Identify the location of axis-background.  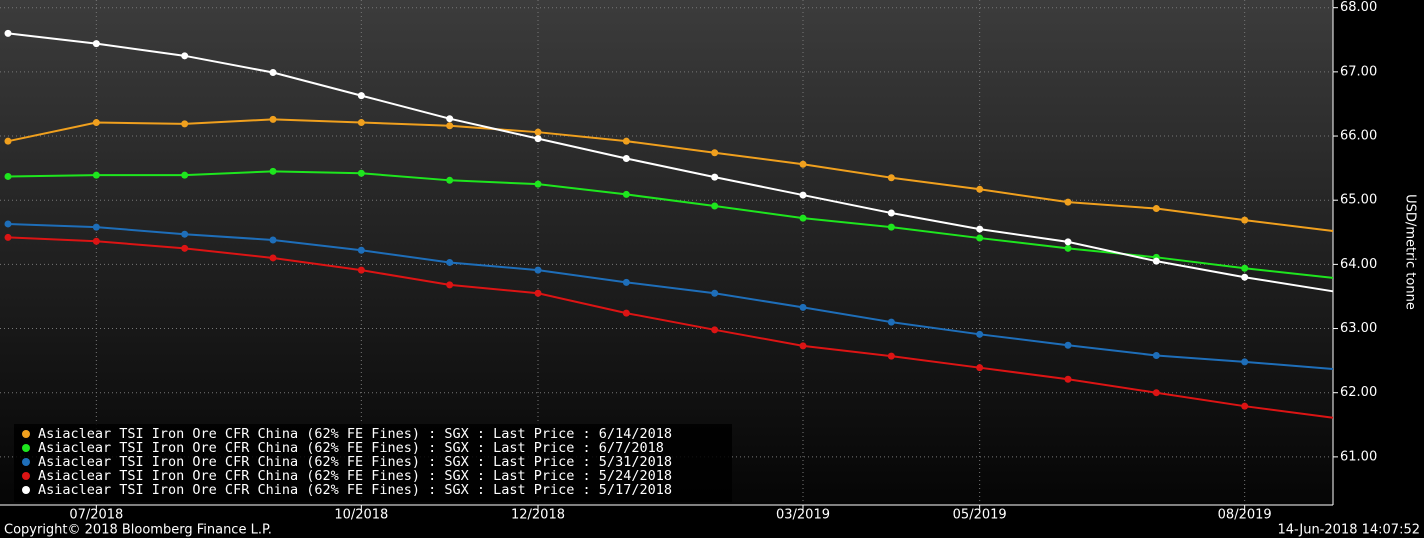
(1378, 252).